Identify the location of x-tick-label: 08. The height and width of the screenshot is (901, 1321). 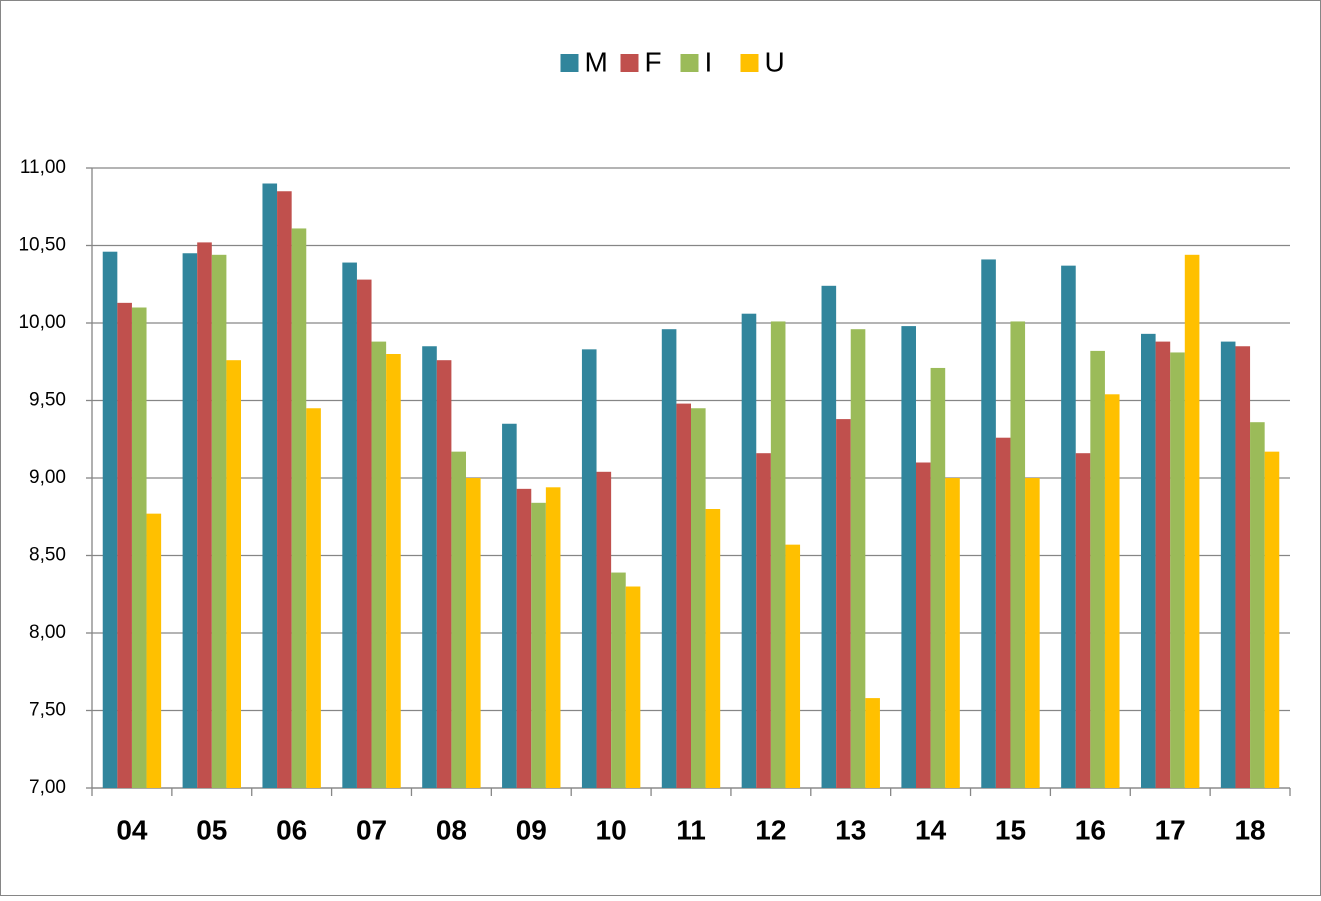
(451, 829).